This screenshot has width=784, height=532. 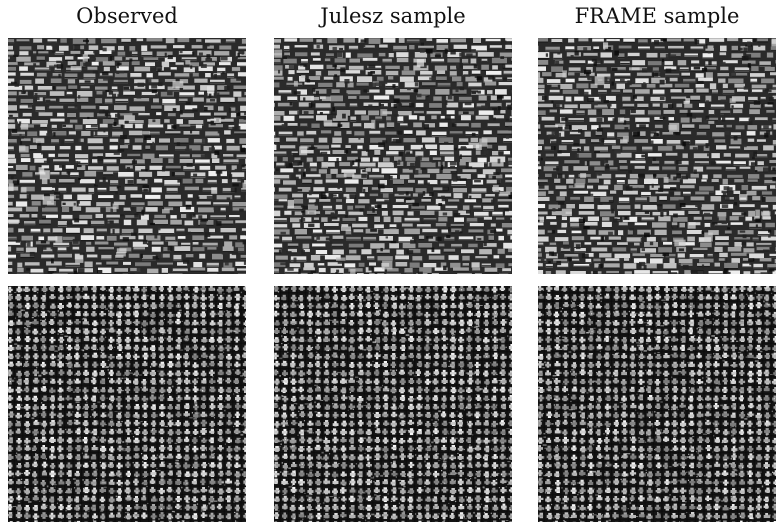 What do you see at coordinates (657, 156) in the screenshot?
I see `texture-panel-frame-row1` at bounding box center [657, 156].